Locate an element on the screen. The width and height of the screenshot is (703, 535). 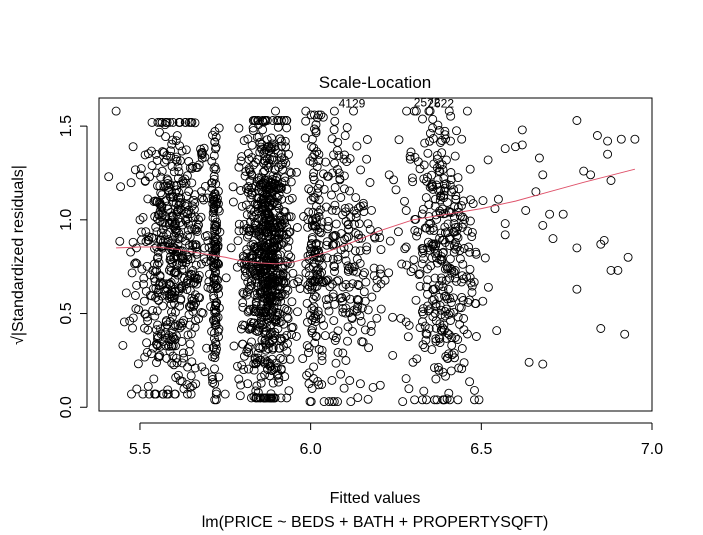
x-tick-label: 6.0 is located at coordinates (311, 449).